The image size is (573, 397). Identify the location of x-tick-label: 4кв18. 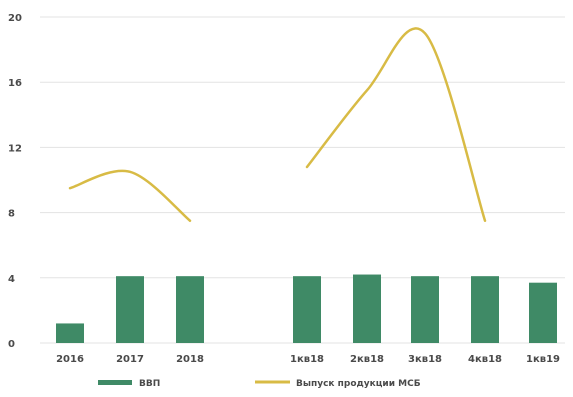
(485, 359).